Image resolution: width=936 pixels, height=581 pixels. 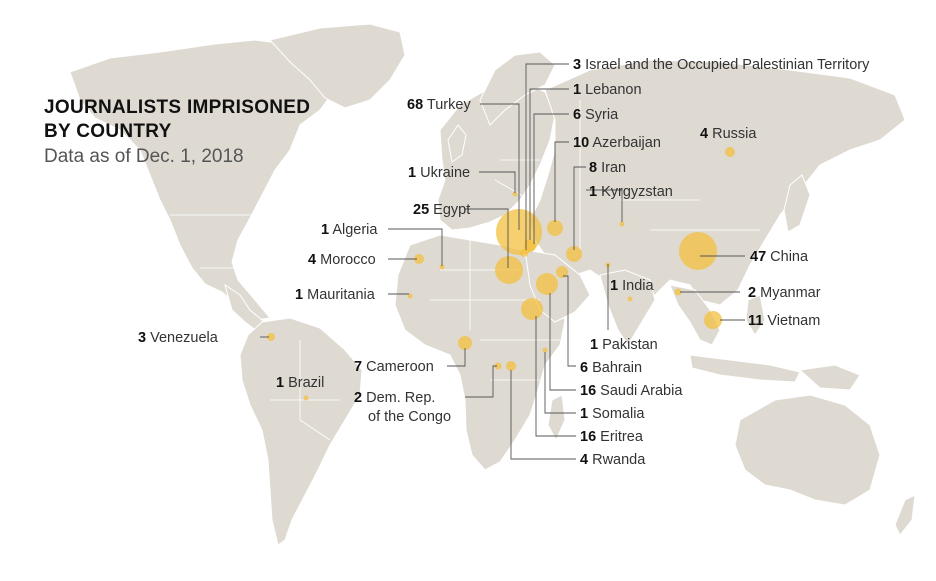 I want to click on label-india: 1 India, so click(x=632, y=286).